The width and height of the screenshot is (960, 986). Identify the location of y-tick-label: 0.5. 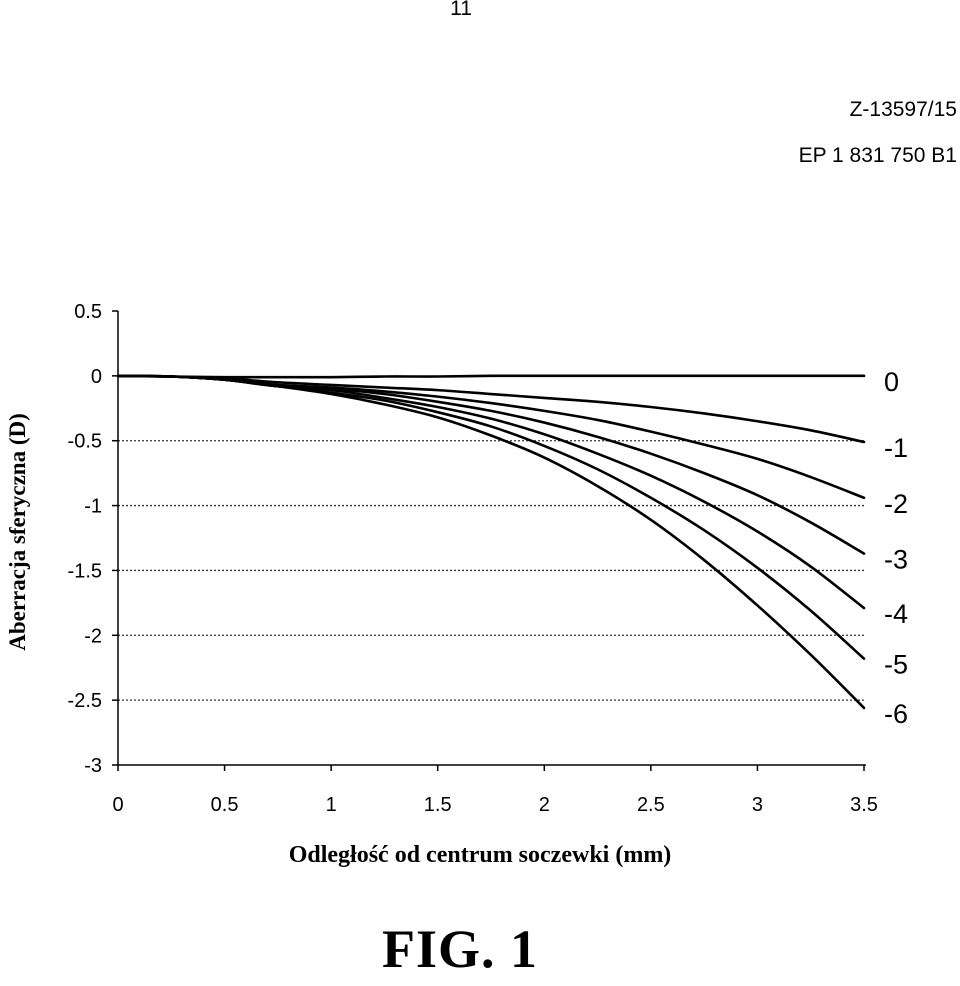
(88, 312).